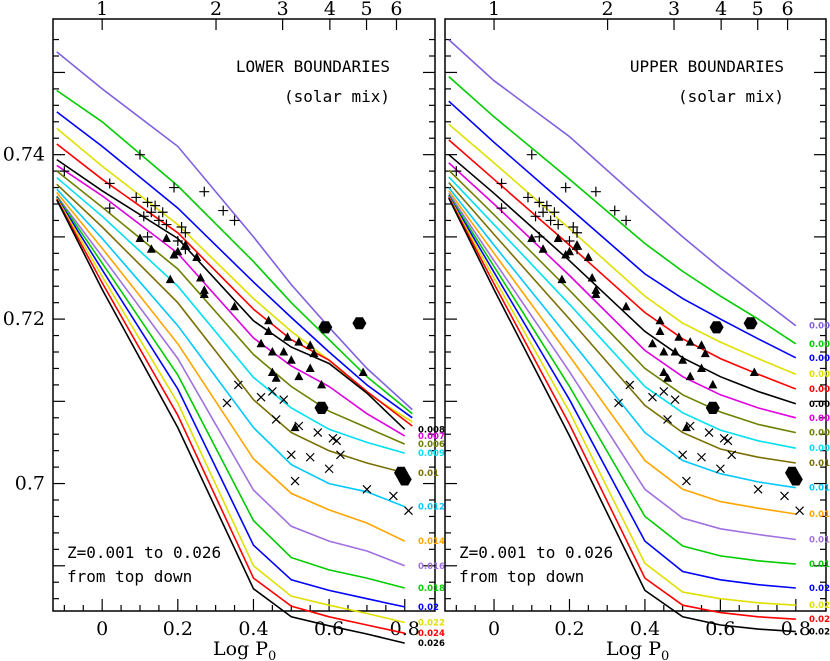 This screenshot has width=830, height=661. Describe the element at coordinates (431, 430) in the screenshot. I see `curve-label: 0.008` at that location.